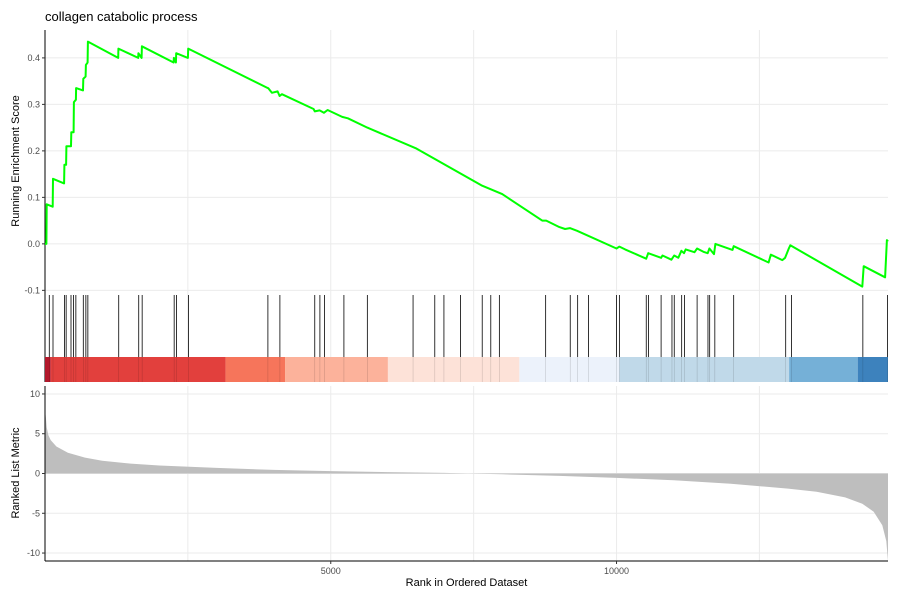 Image resolution: width=900 pixels, height=600 pixels. I want to click on metric-y-axis: -10 -5 0 5 10, so click(36, 473).